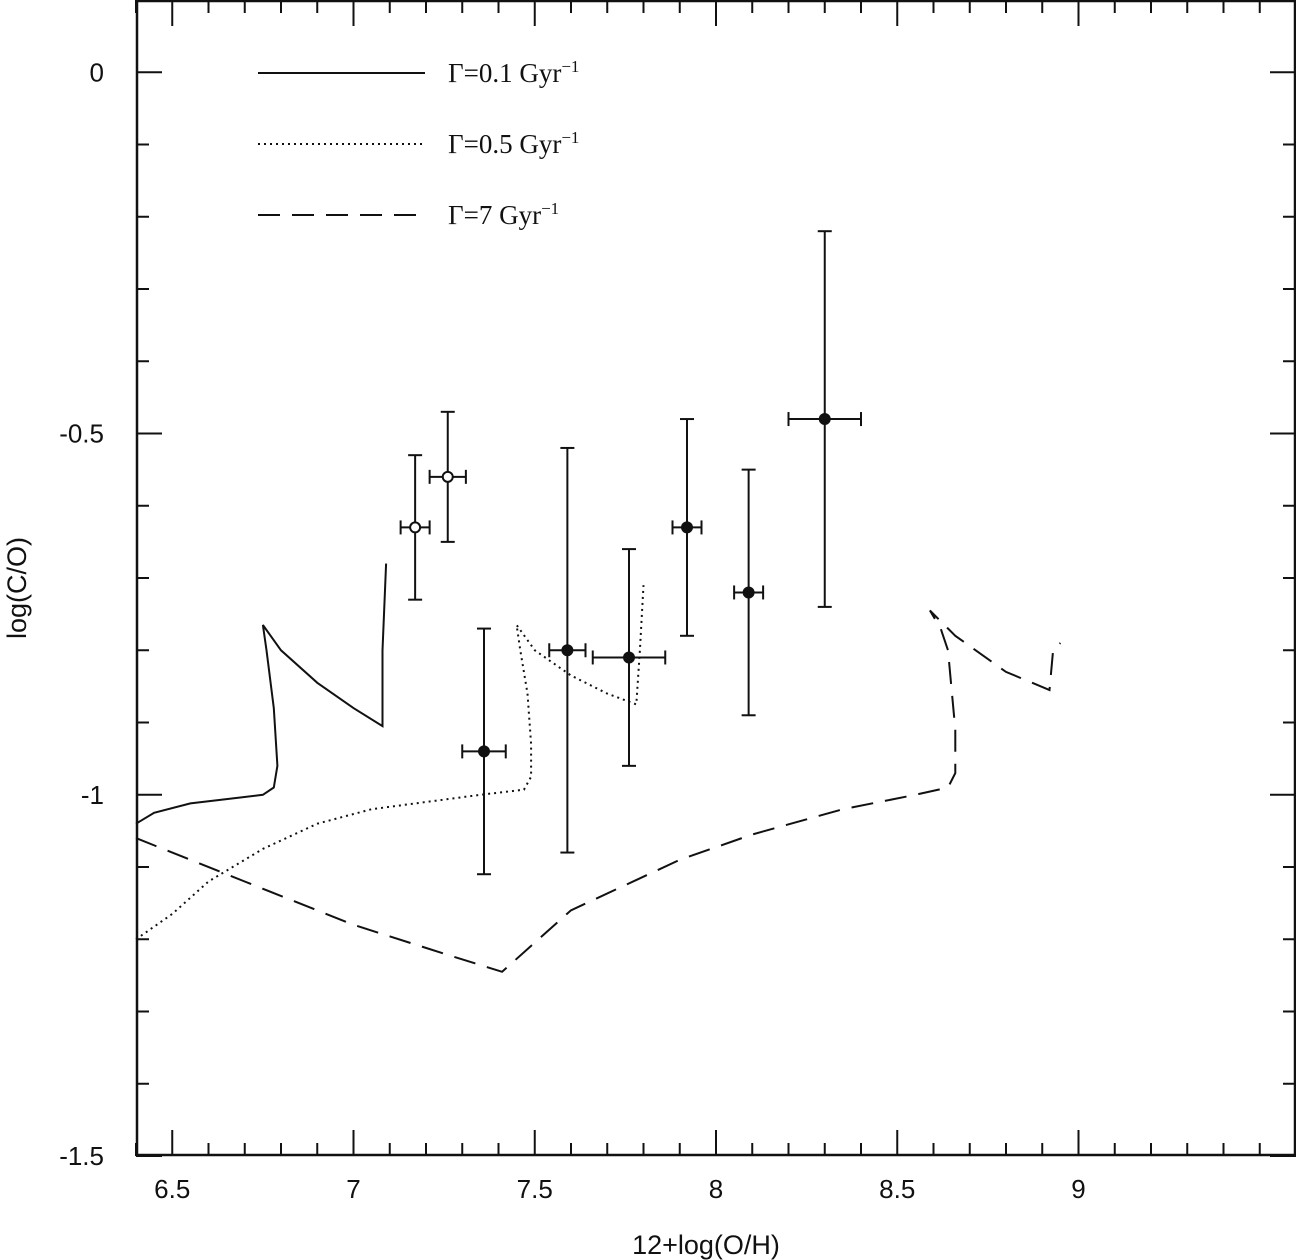 The height and width of the screenshot is (1260, 1296). I want to click on x-tick-label: 7, so click(353, 1189).